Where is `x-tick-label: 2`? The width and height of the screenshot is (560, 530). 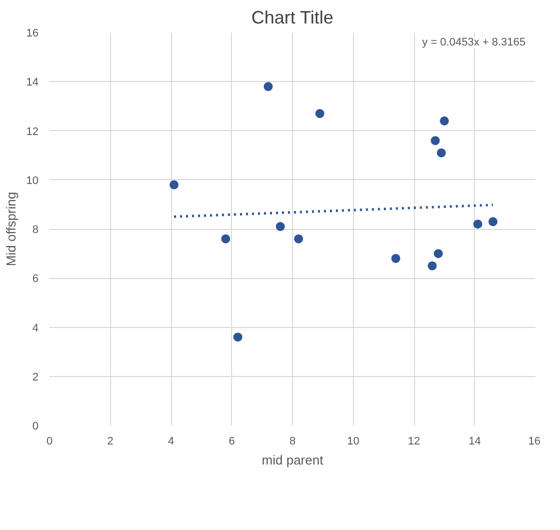 x-tick-label: 2 is located at coordinates (110, 442).